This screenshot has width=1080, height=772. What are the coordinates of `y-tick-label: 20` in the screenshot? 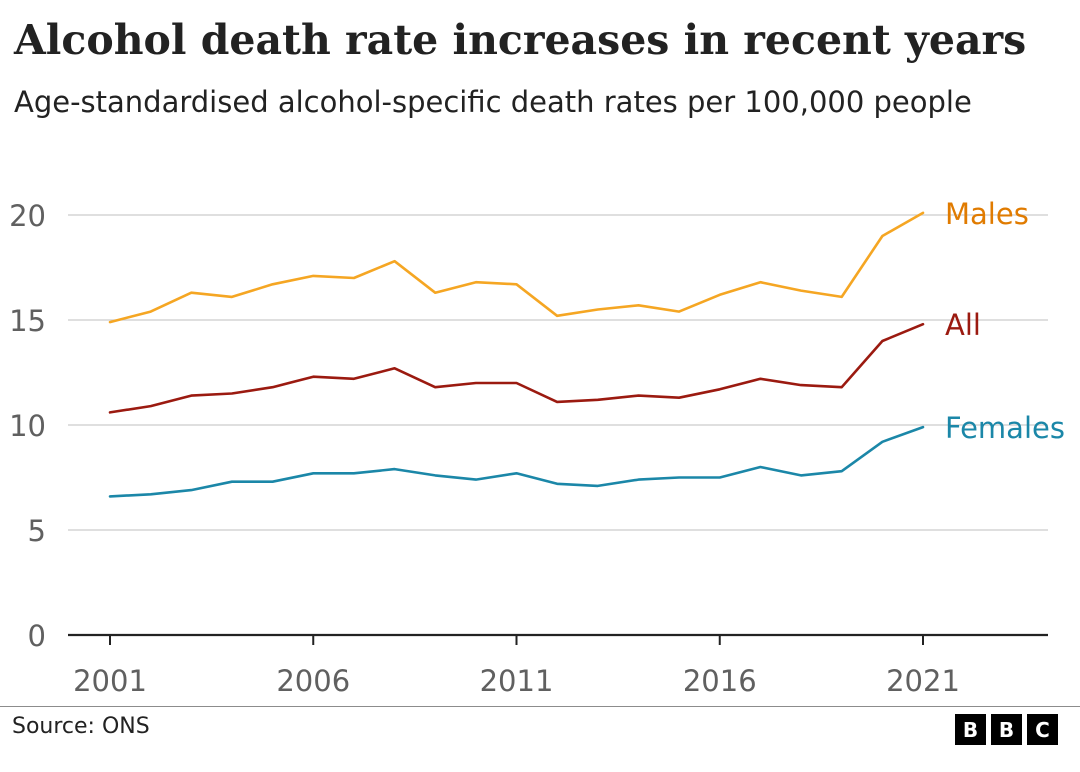 It's located at (27, 216).